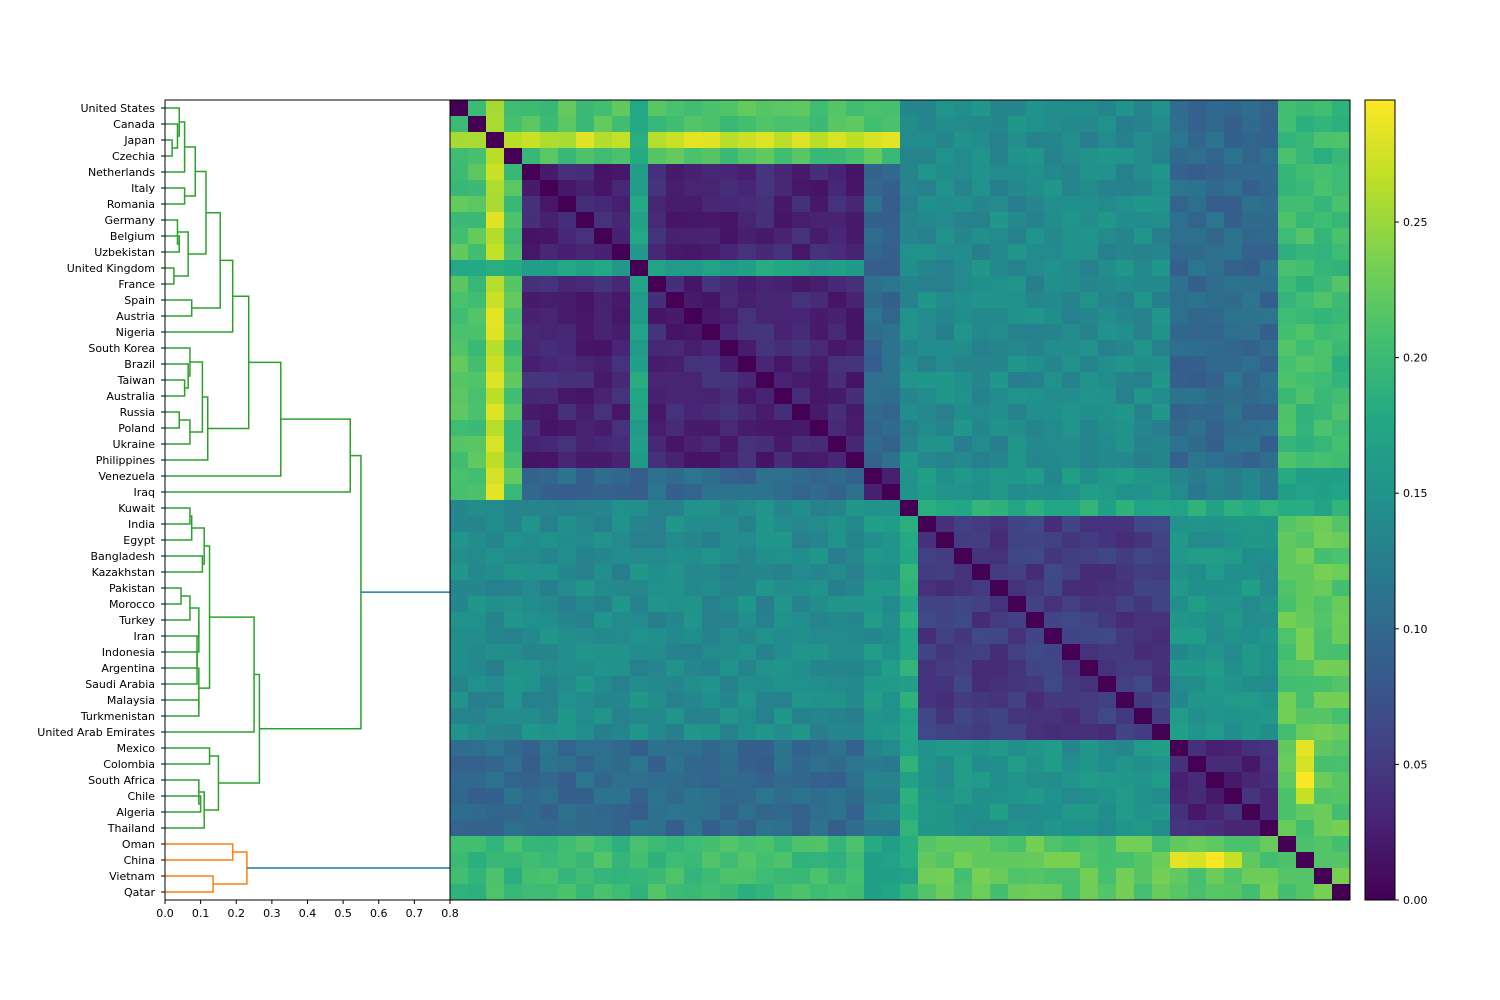  I want to click on leaf-label: Philippines, so click(126, 460).